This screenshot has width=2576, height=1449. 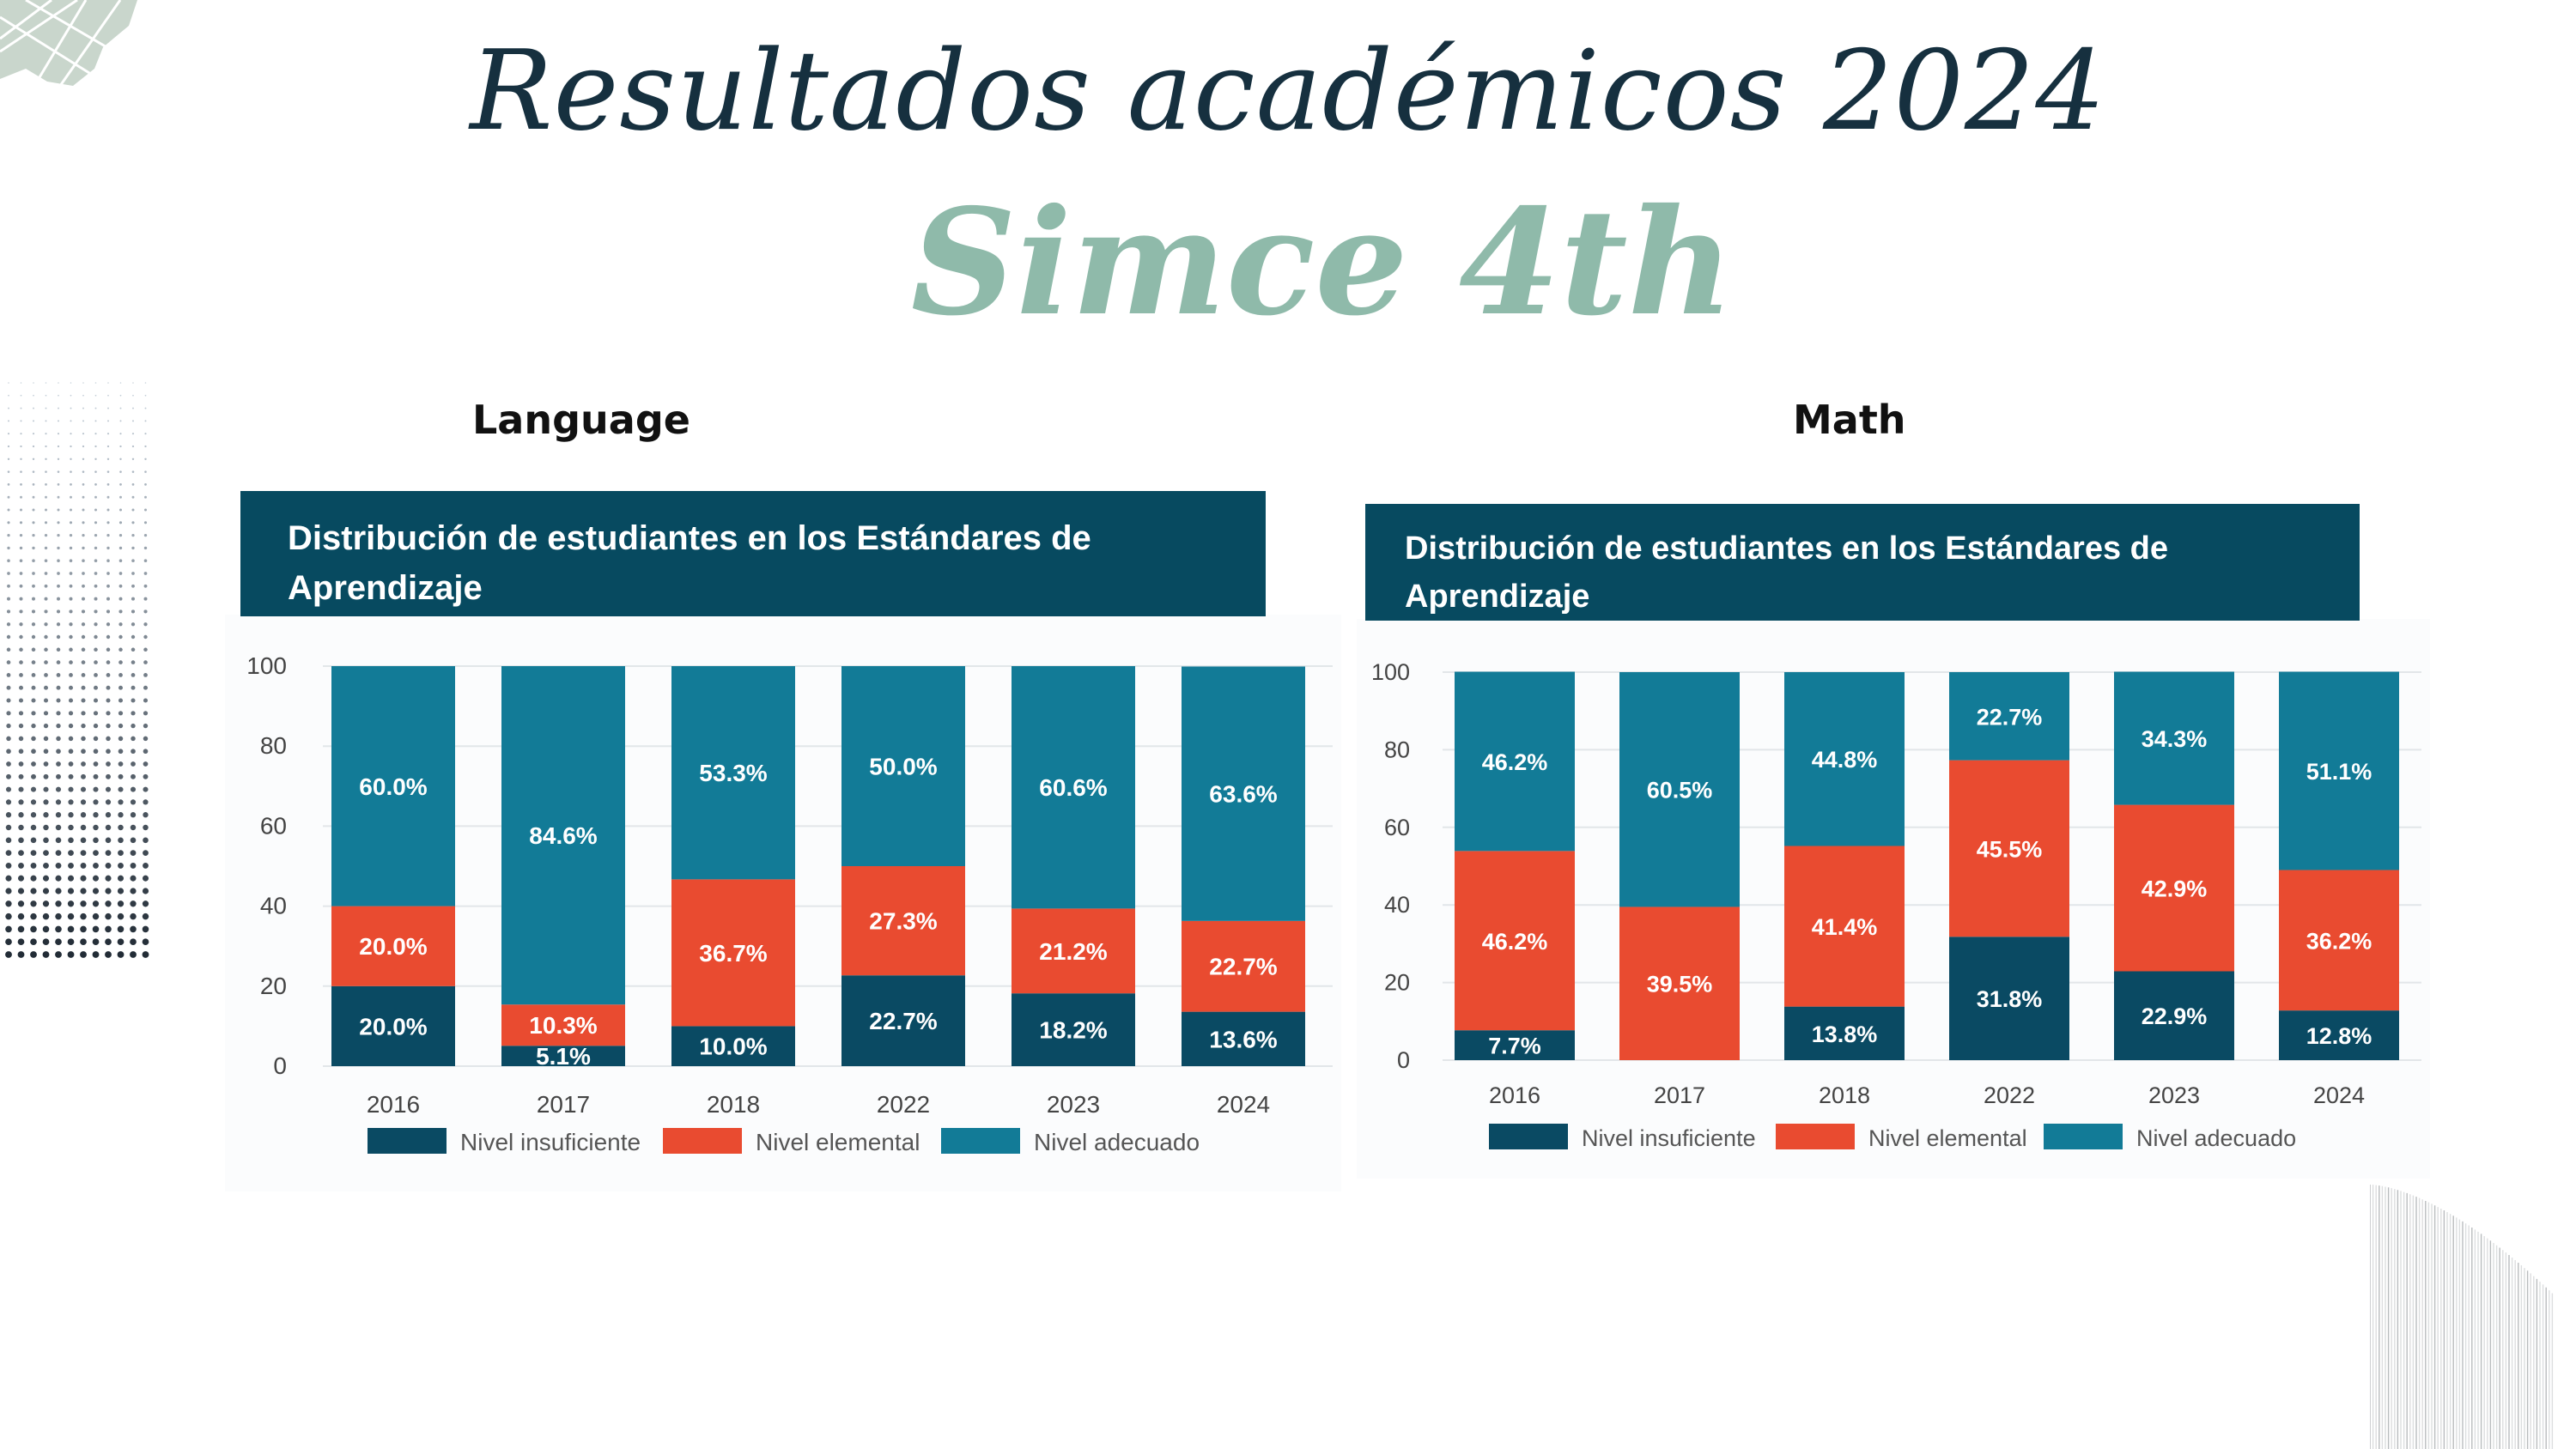 I want to click on language-data-label: 27.3%, so click(x=903, y=921).